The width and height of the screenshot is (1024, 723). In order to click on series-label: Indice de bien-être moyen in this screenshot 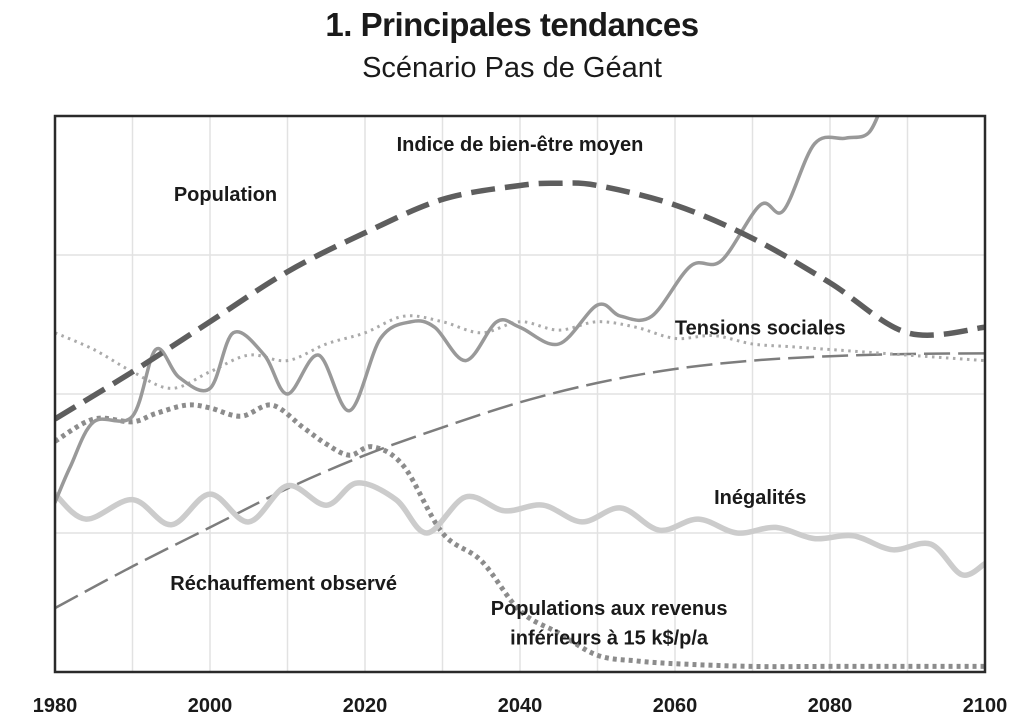, I will do `click(520, 145)`.